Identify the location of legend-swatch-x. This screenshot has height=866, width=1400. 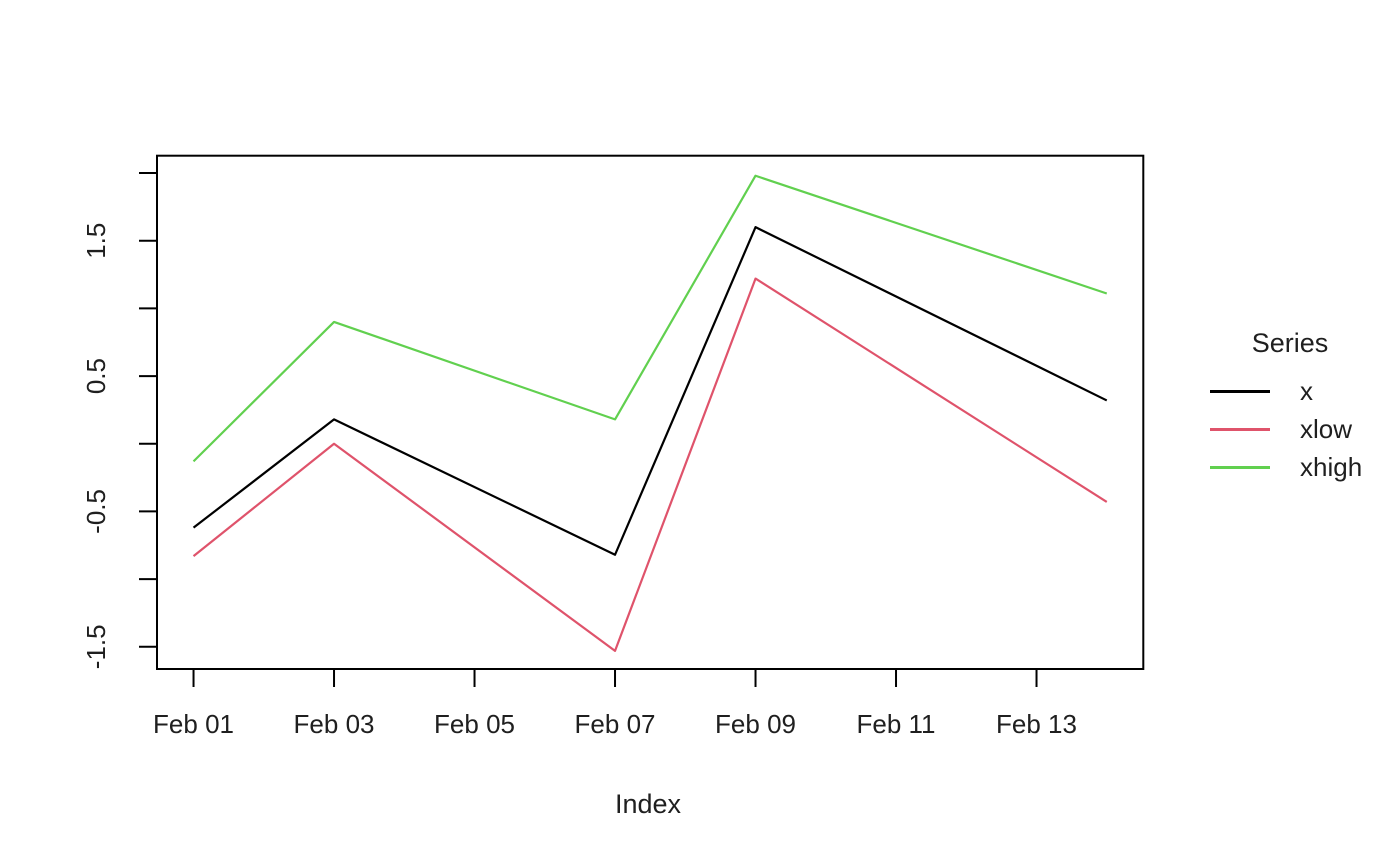
(1240, 391).